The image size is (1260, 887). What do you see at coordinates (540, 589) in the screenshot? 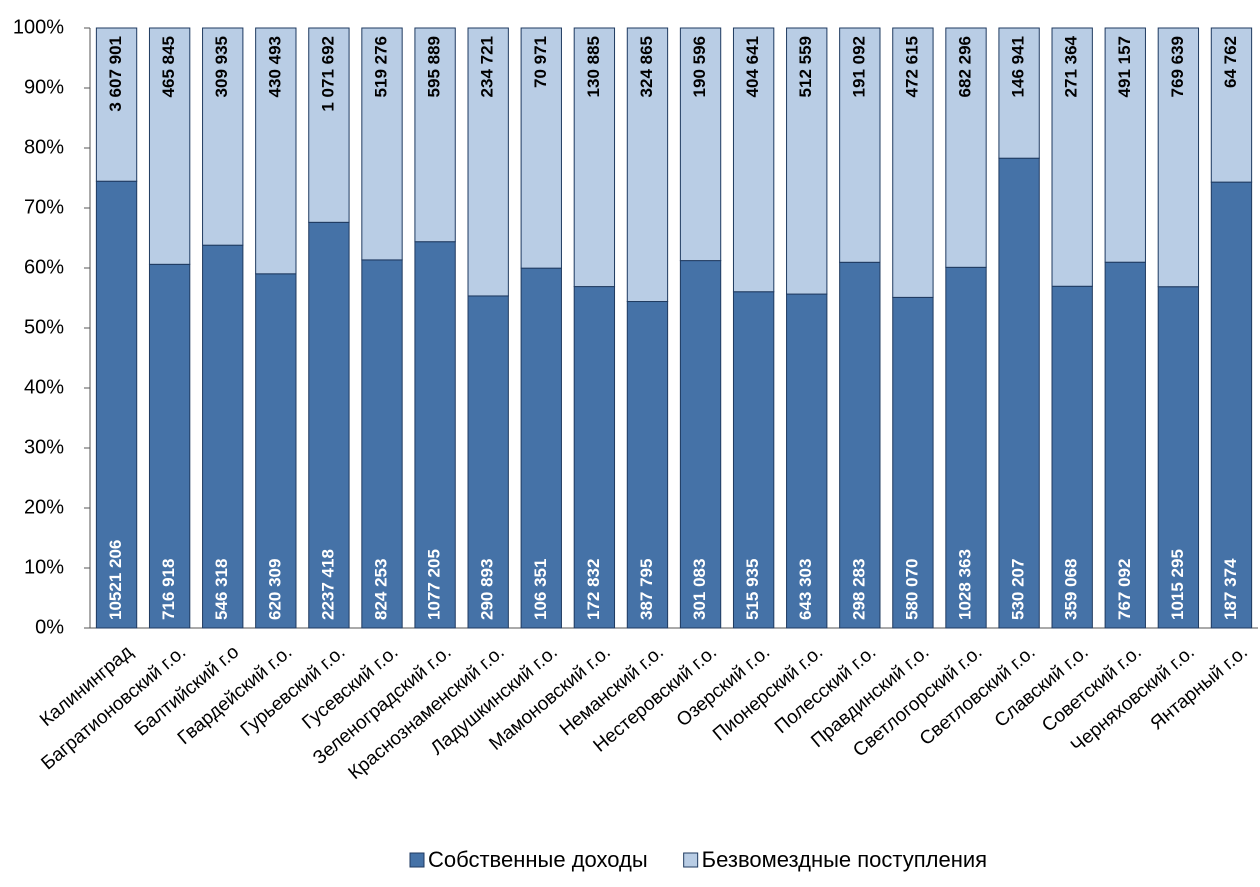
I see `value-label: 106 351` at bounding box center [540, 589].